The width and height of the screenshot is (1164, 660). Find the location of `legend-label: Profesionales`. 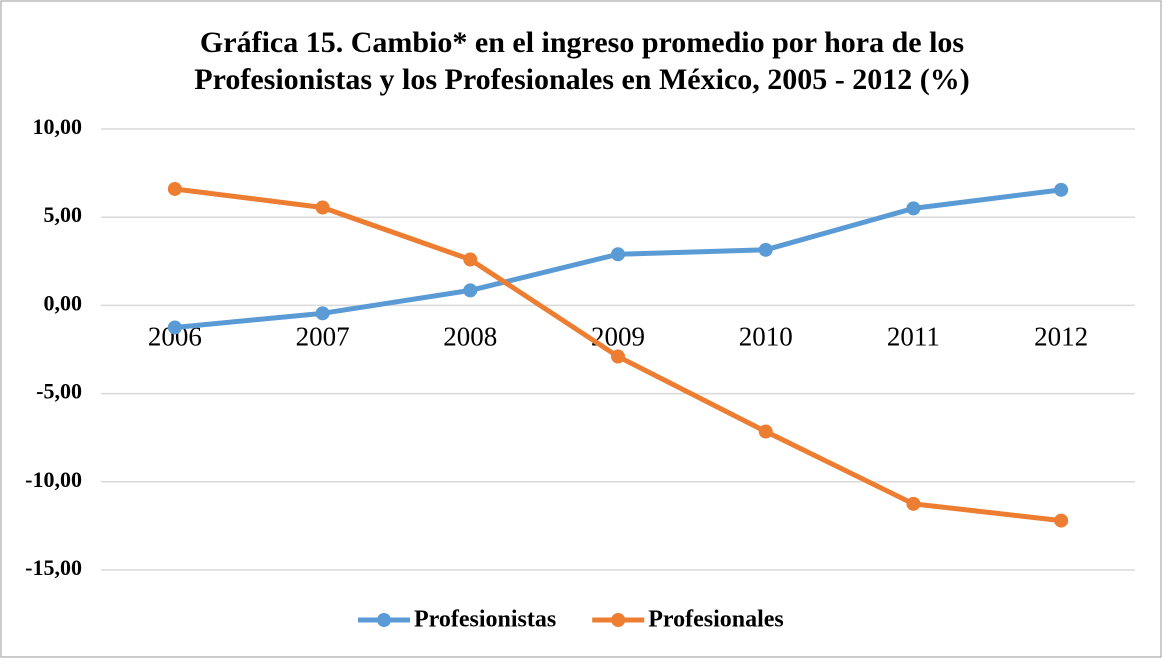

legend-label: Profesionales is located at coordinates (716, 620).